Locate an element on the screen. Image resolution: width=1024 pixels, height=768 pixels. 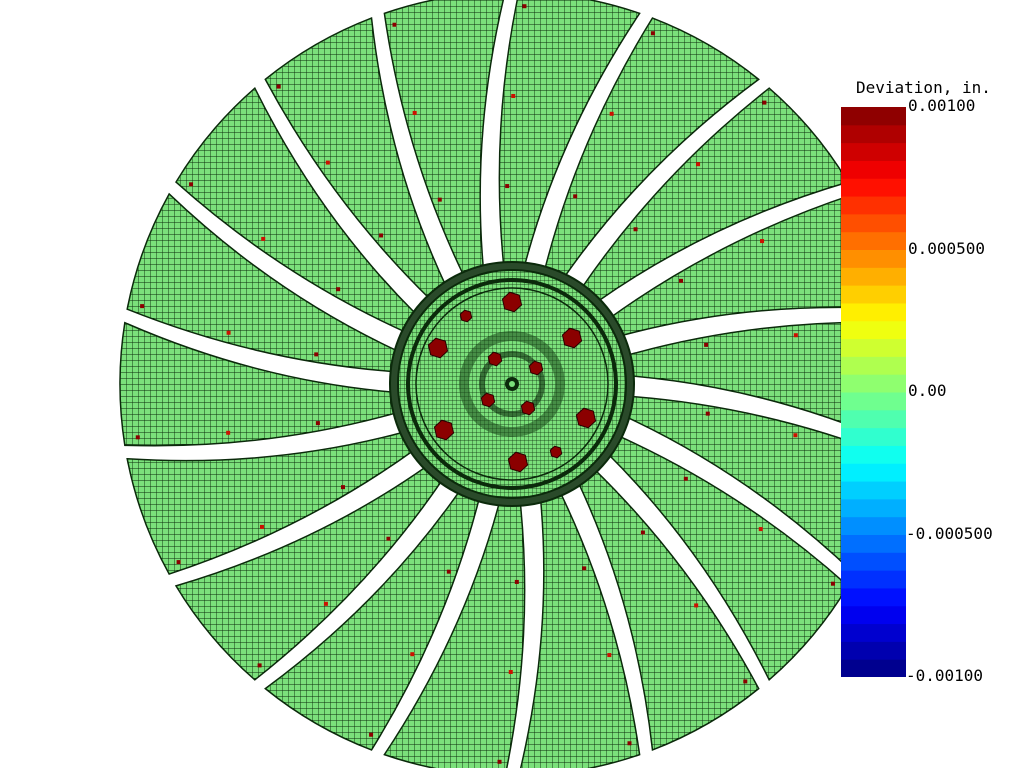
hub-core-ring is located at coordinates (512, 384).